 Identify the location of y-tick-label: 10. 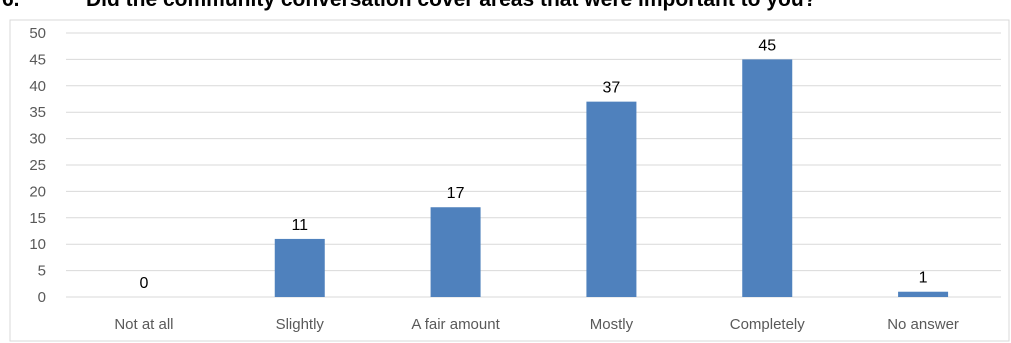
(37, 244).